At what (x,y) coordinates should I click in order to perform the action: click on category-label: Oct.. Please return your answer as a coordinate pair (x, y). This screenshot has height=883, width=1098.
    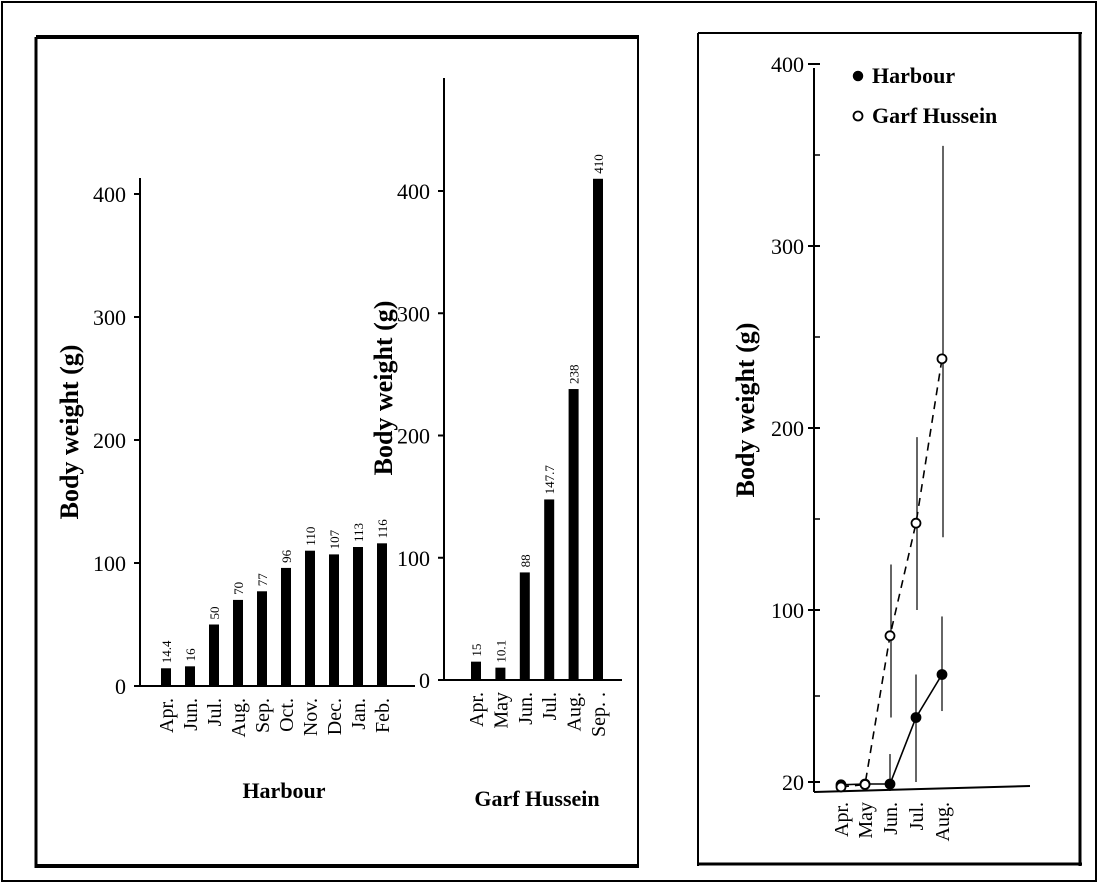
    Looking at the image, I should click on (287, 715).